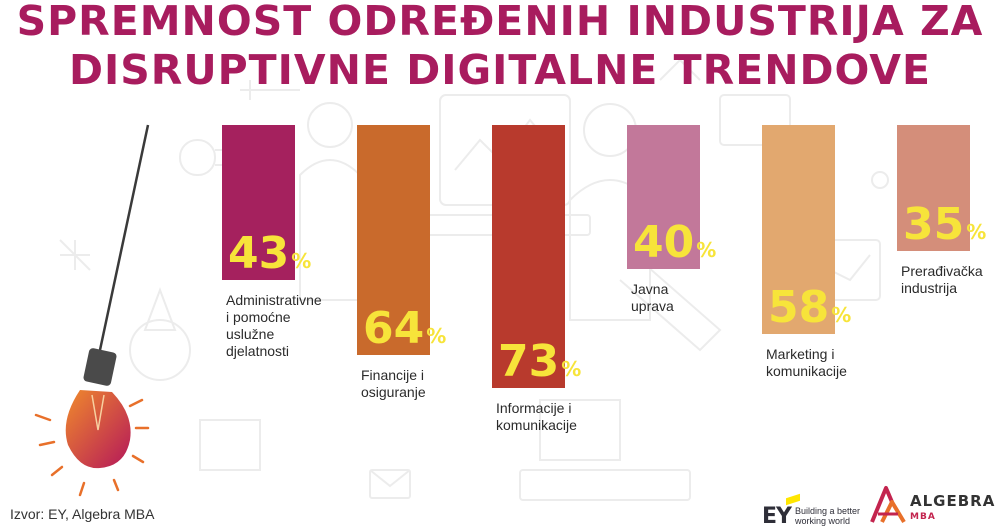 The width and height of the screenshot is (1000, 531). What do you see at coordinates (777, 516) in the screenshot?
I see `ey-wordmark: EY` at bounding box center [777, 516].